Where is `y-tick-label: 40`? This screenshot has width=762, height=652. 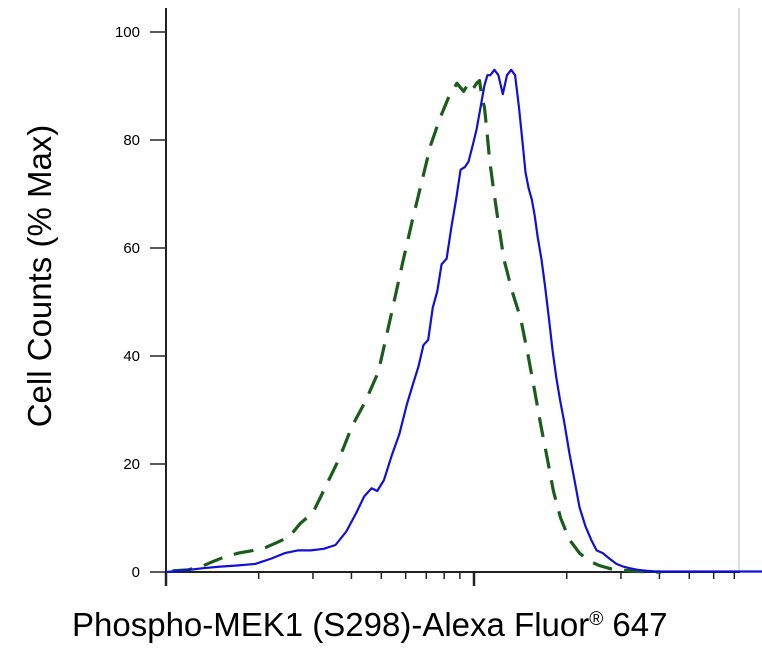
y-tick-label: 40 is located at coordinates (131, 356).